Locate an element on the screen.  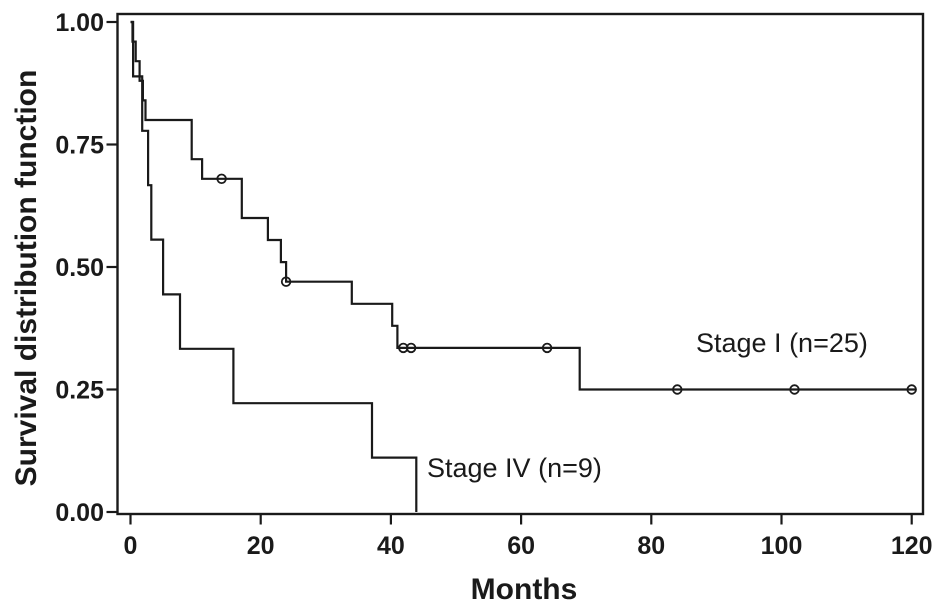
stage-i-curve-label: Stage I (n=25) is located at coordinates (782, 343).